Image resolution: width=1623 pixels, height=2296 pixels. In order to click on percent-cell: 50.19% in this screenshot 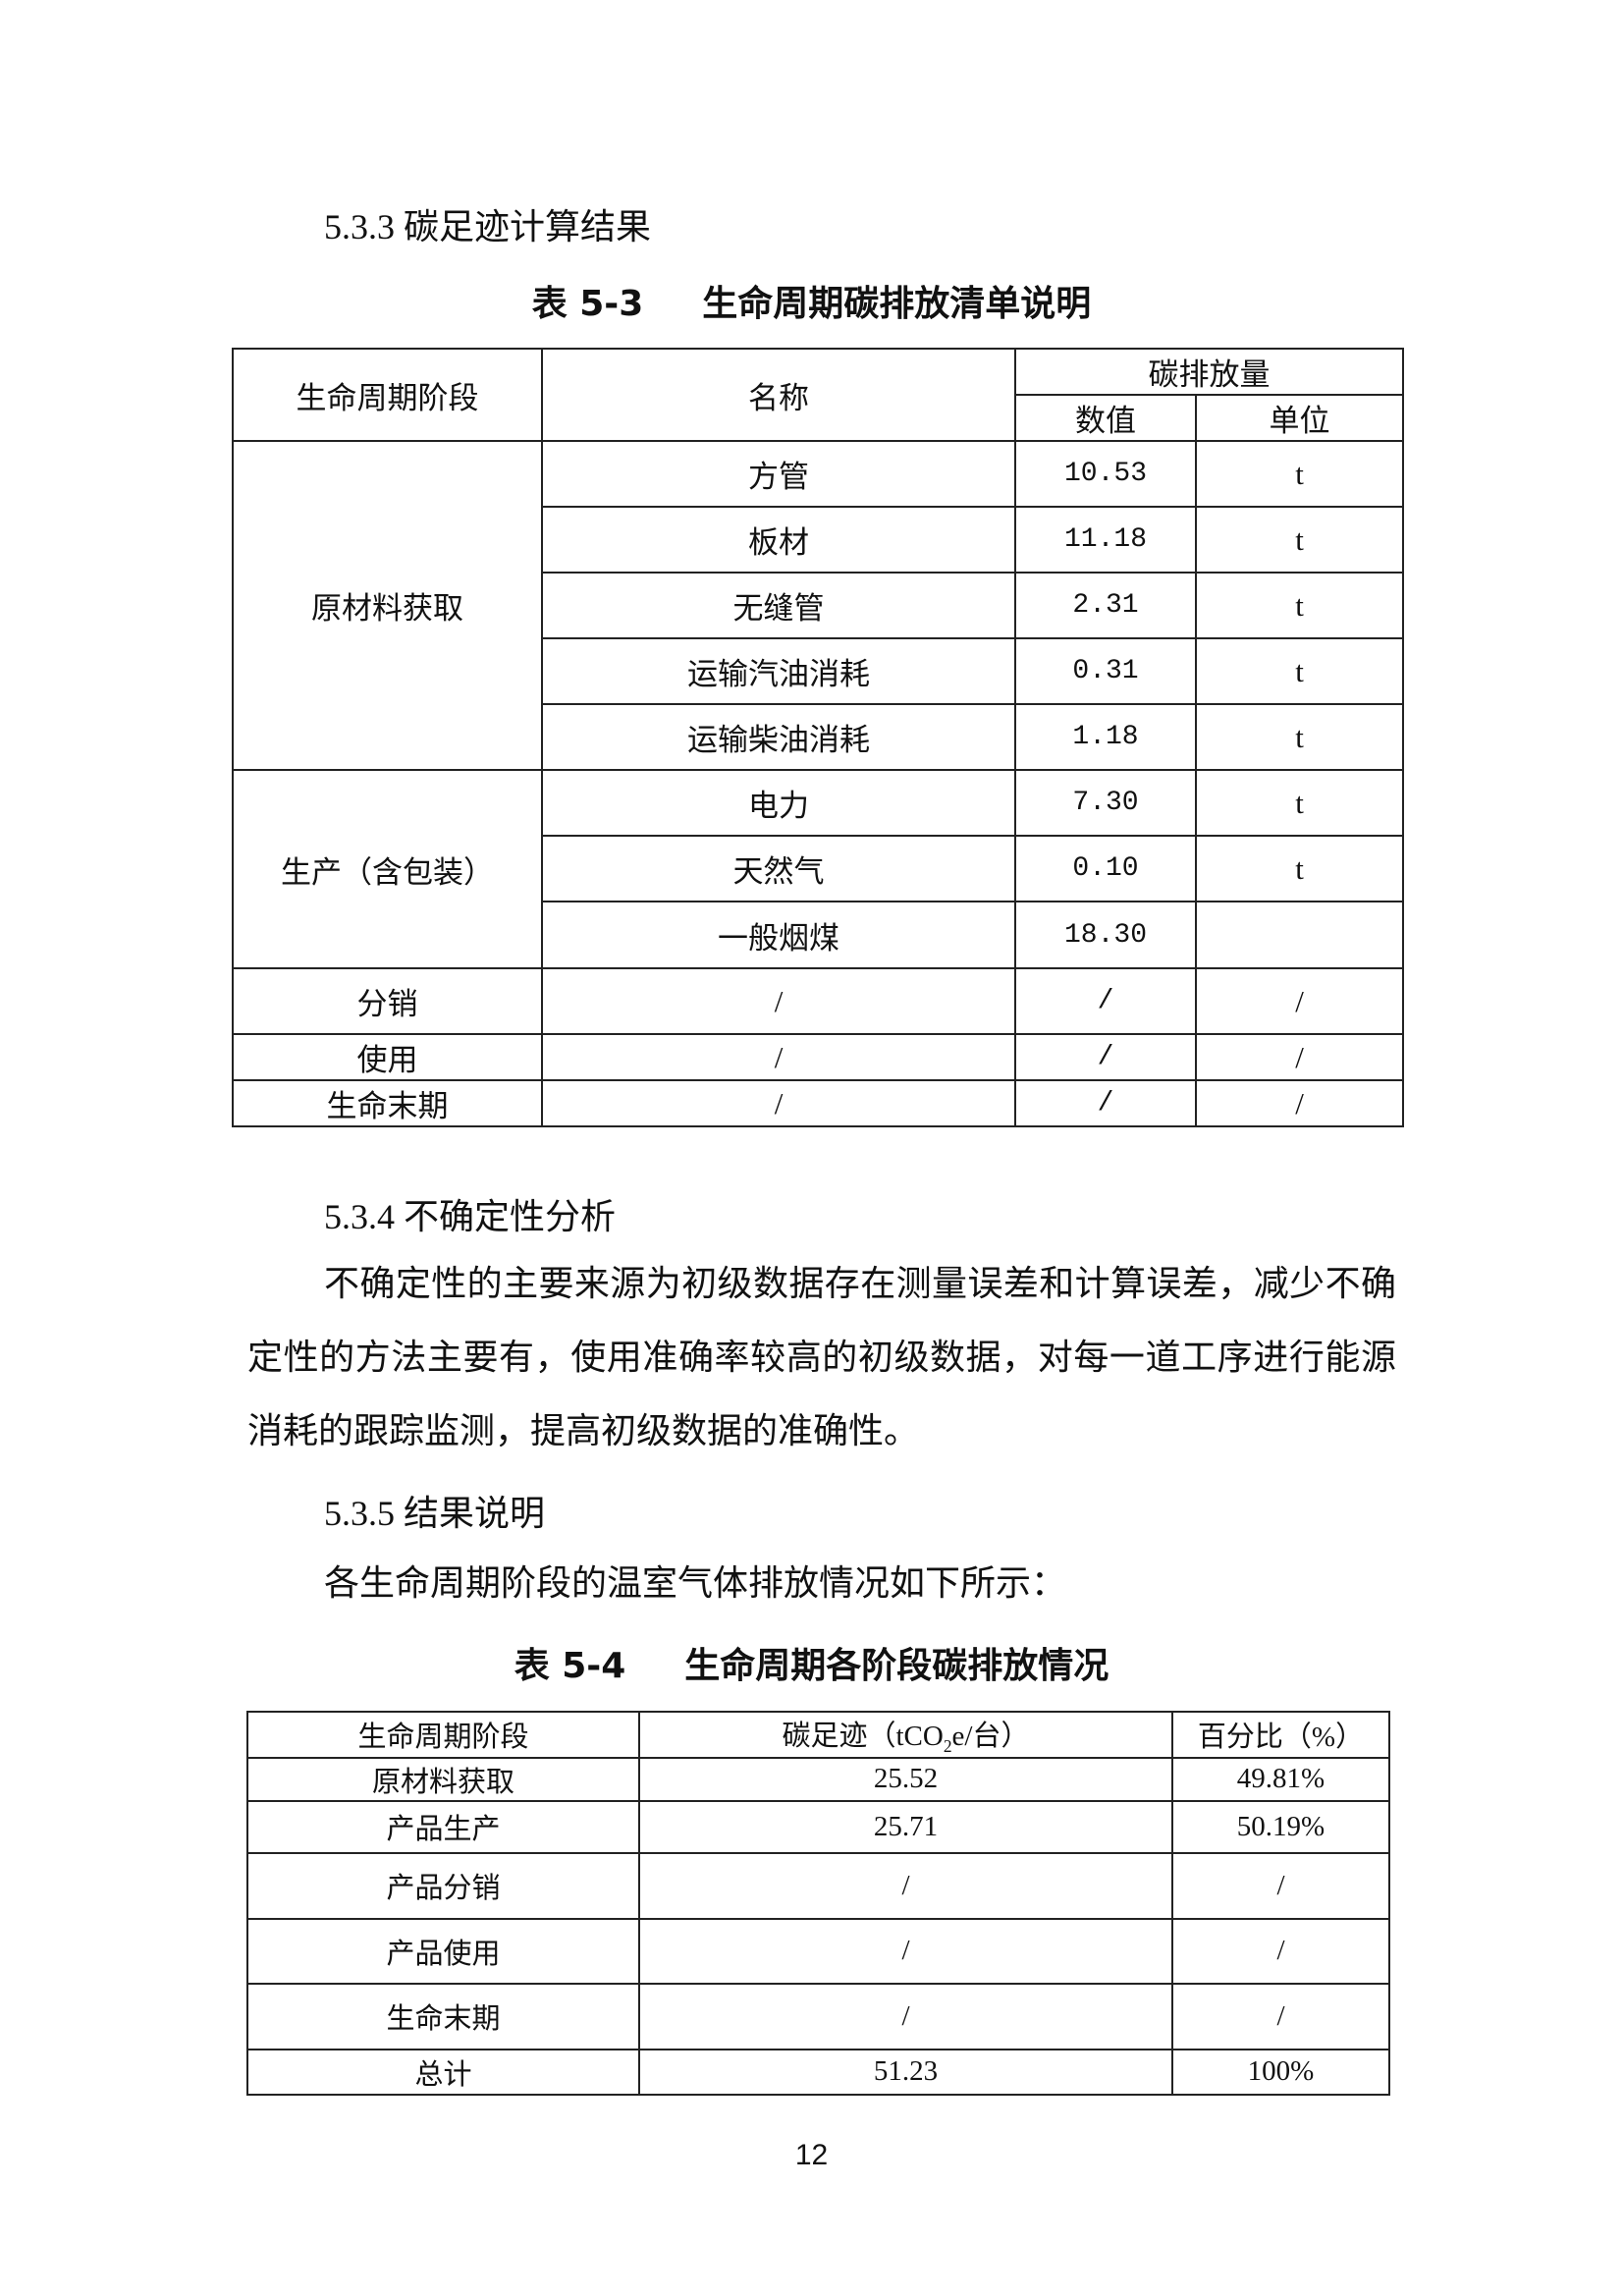, I will do `click(1280, 1826)`.